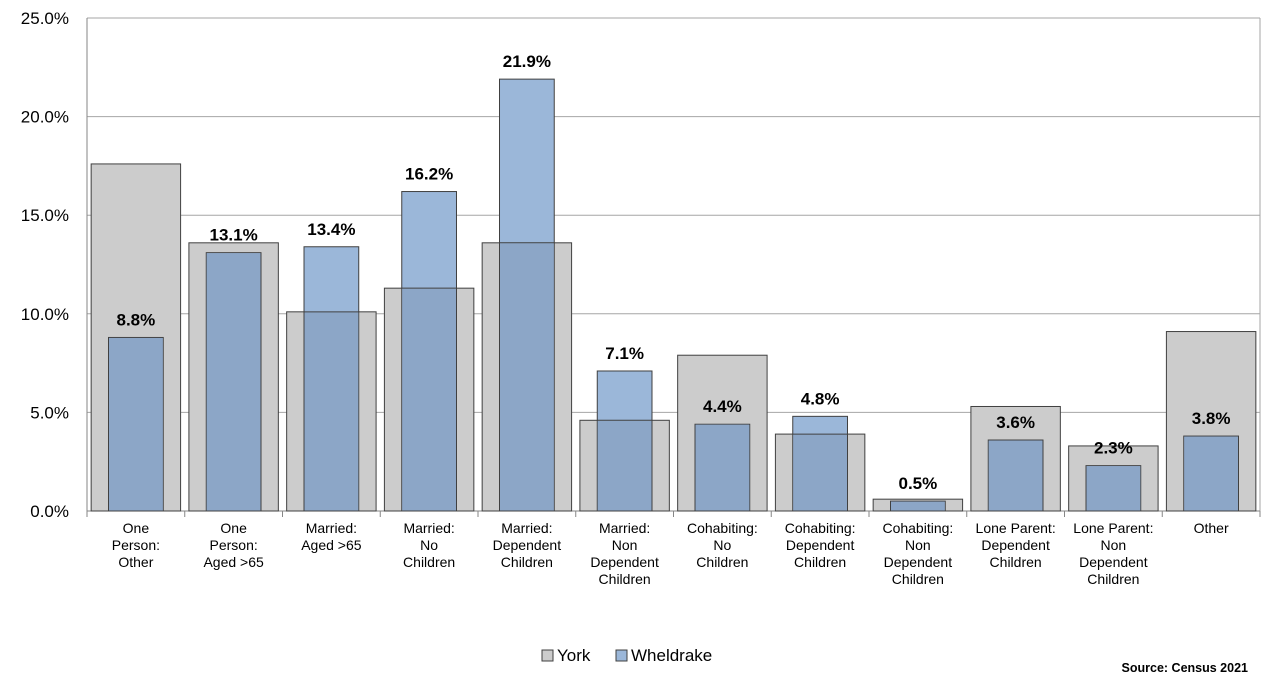 Image resolution: width=1266 pixels, height=683 pixels. What do you see at coordinates (429, 545) in the screenshot?
I see `category-label: Married: No Children` at bounding box center [429, 545].